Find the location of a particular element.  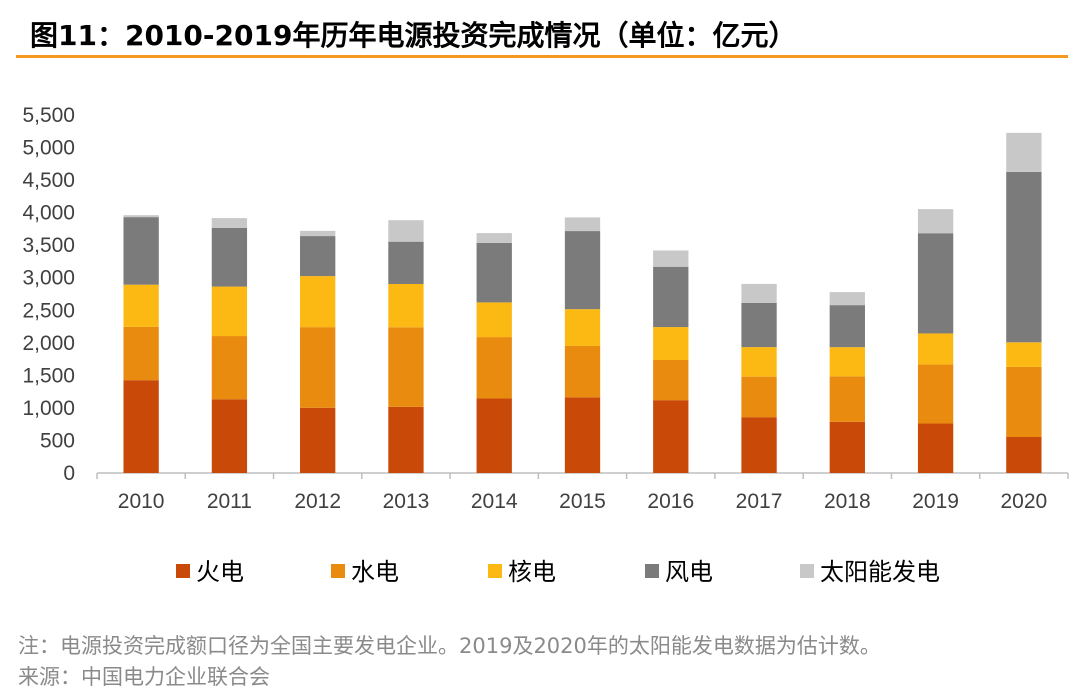

legend-label: 太阳能发电 is located at coordinates (880, 572).